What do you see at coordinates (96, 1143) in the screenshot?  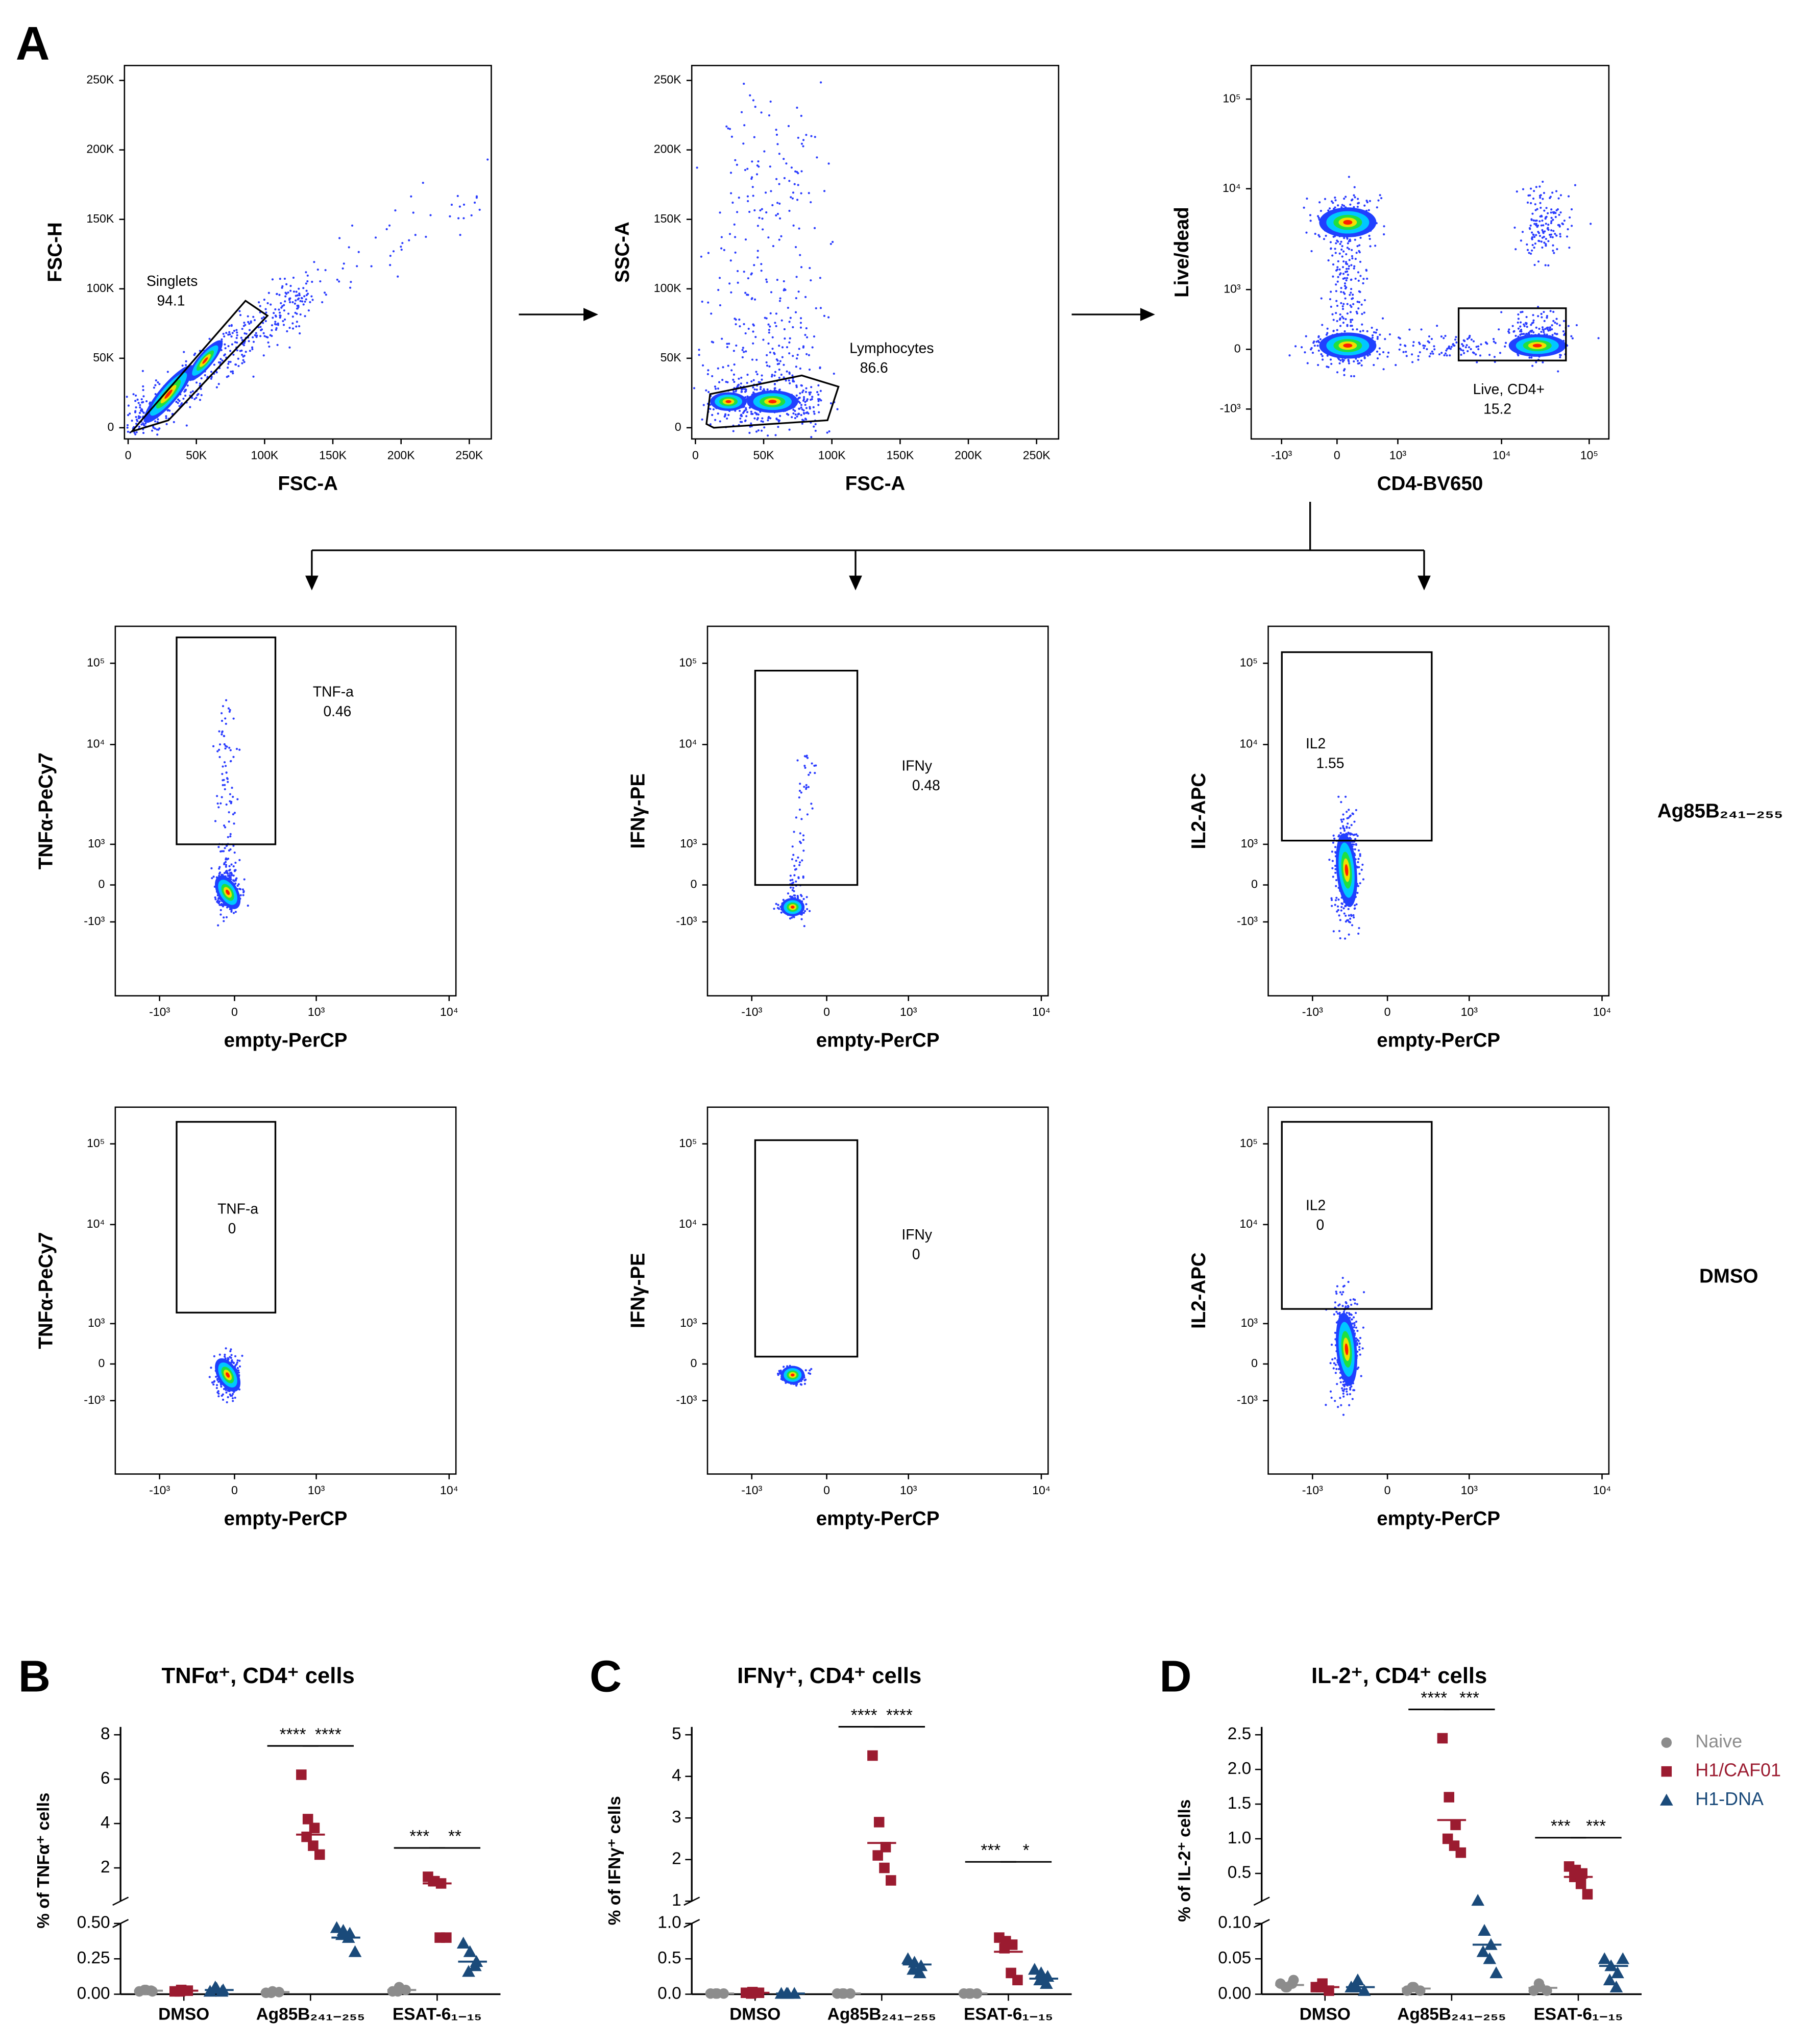 I see `y-tick-label: 10⁵` at bounding box center [96, 1143].